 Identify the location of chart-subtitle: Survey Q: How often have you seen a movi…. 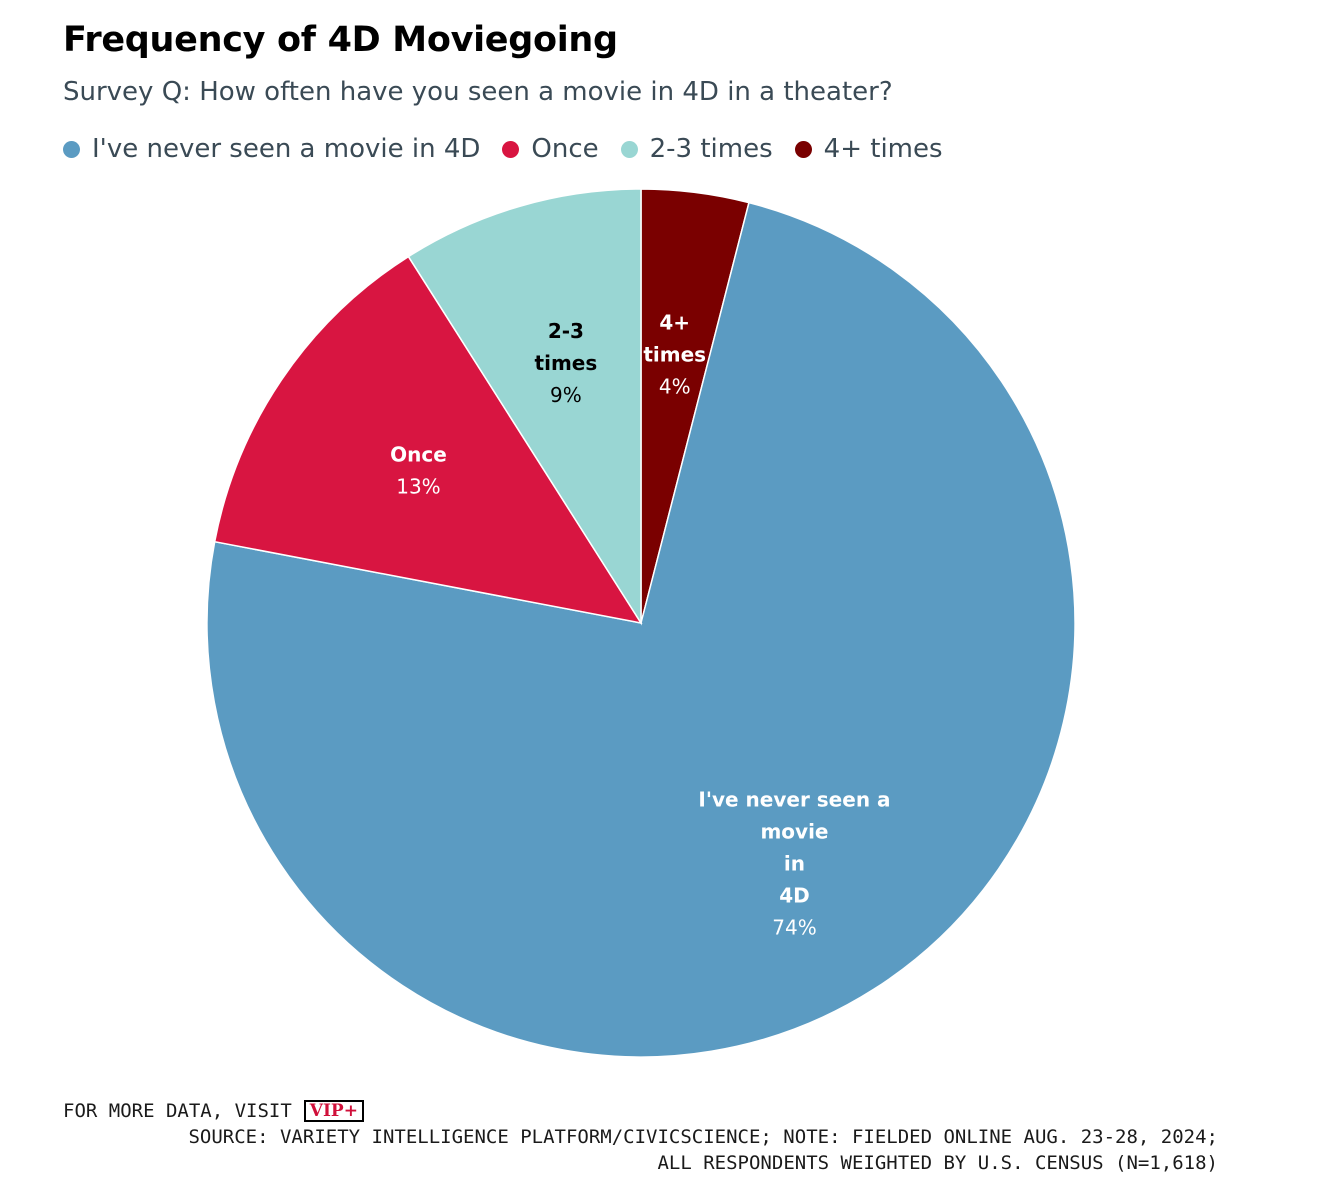
(478, 92).